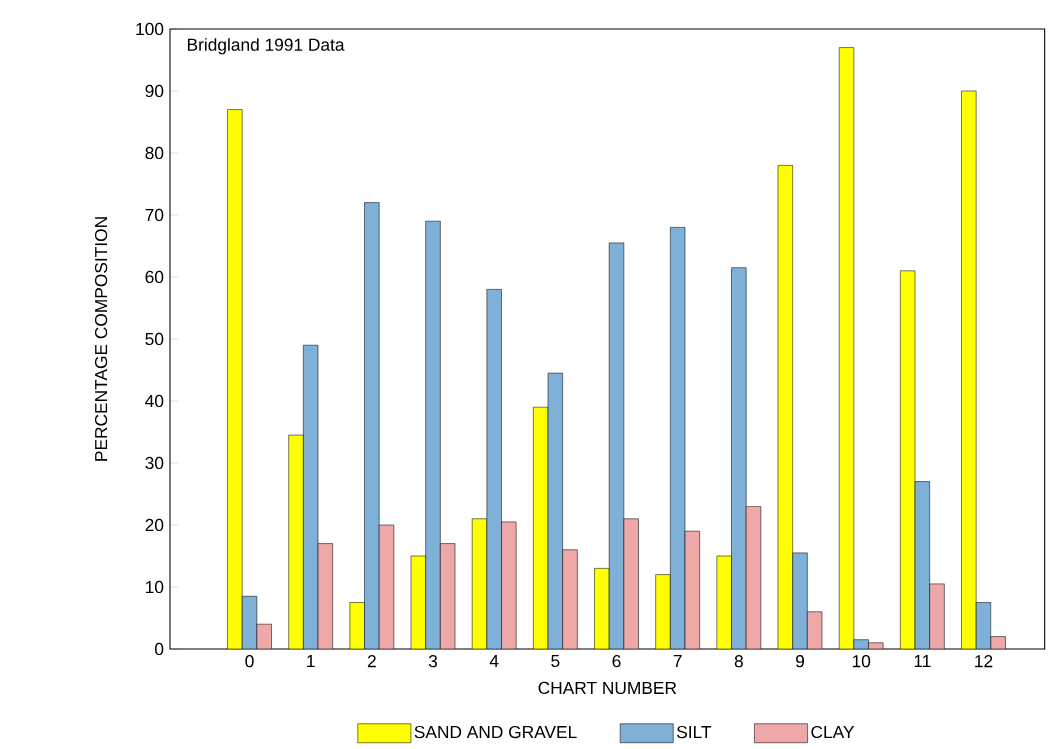  I want to click on x-tick-label: 10, so click(861, 661).